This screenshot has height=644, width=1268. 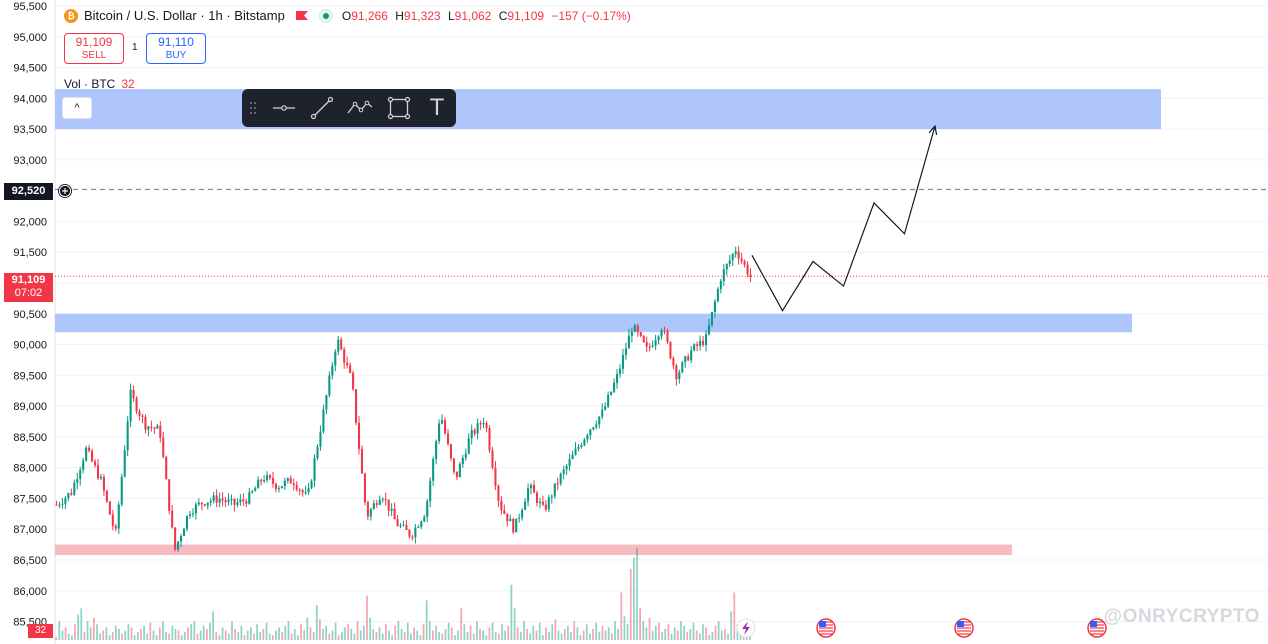 What do you see at coordinates (399, 108) in the screenshot?
I see `rectangle-tool-icon` at bounding box center [399, 108].